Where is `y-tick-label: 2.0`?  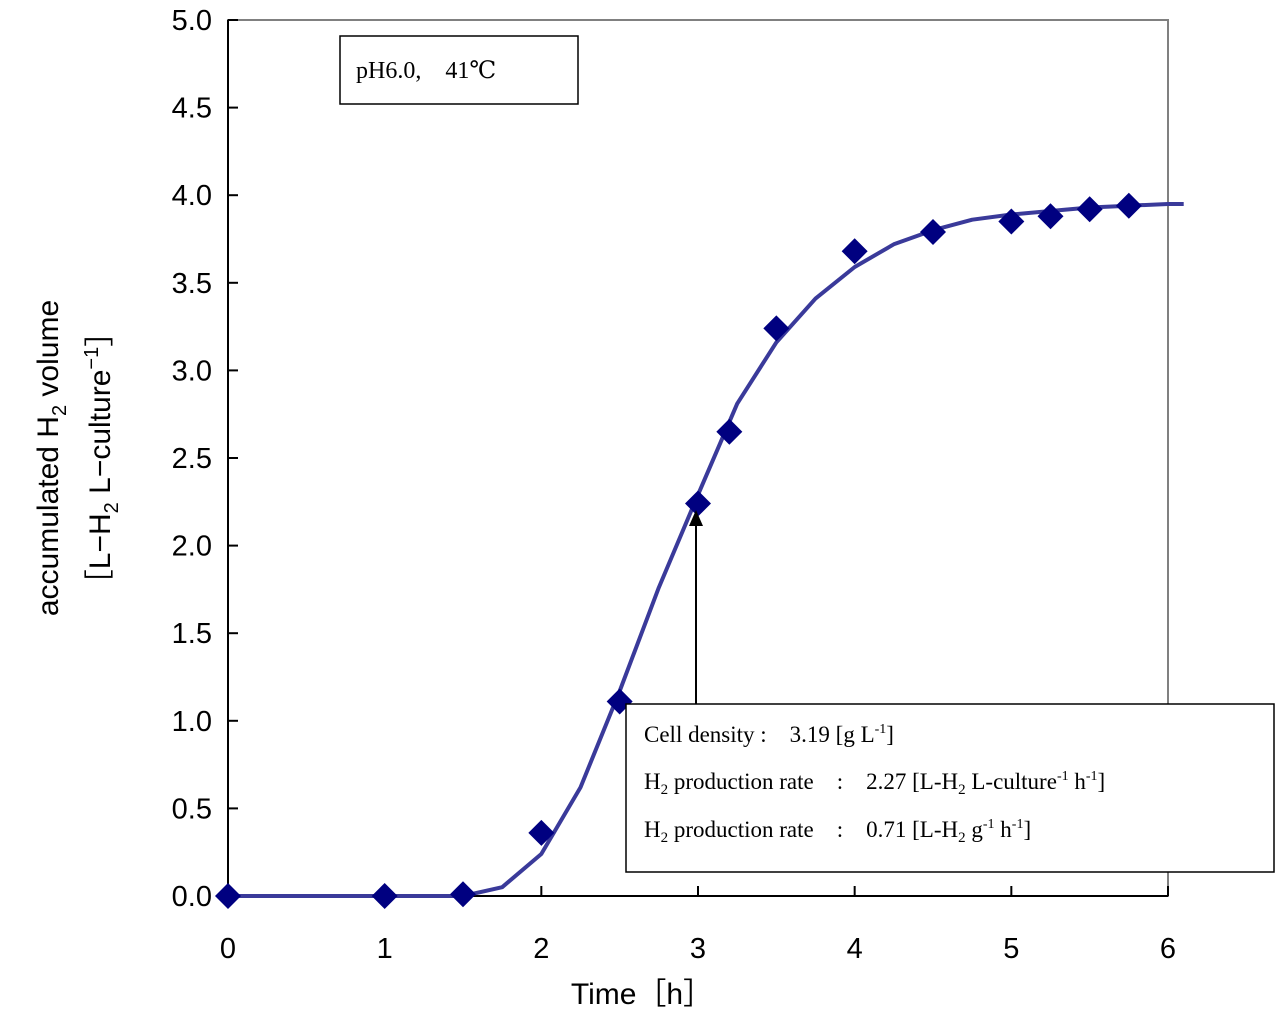 y-tick-label: 2.0 is located at coordinates (192, 547).